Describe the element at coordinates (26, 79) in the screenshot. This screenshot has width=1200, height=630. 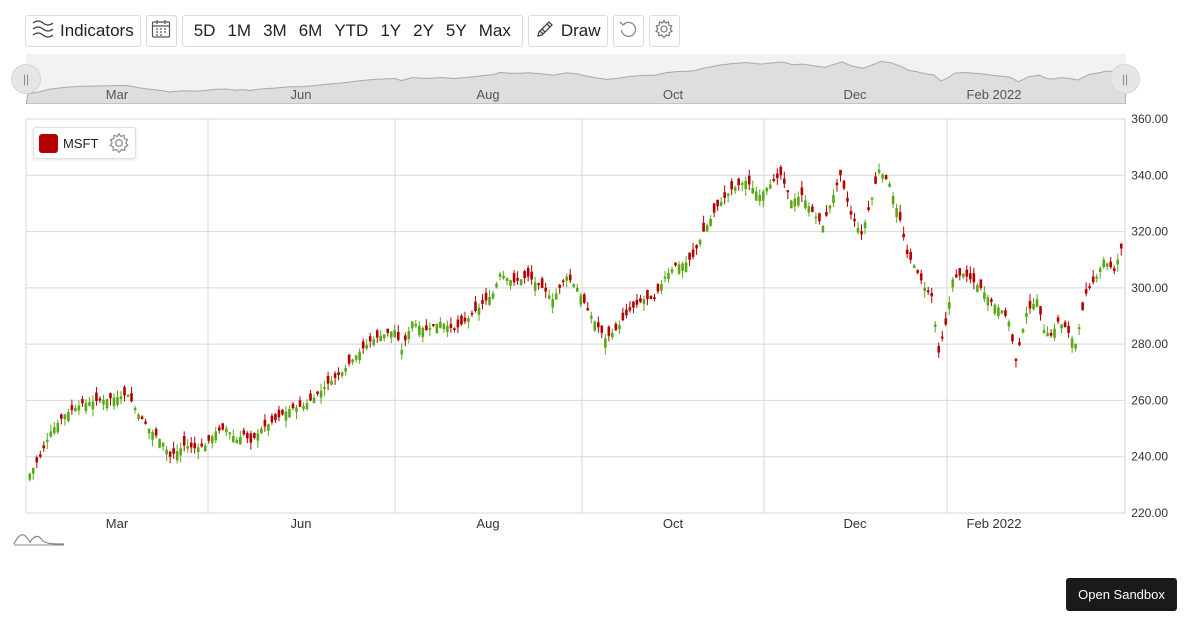
I see `navigator-left-handle: ||` at that location.